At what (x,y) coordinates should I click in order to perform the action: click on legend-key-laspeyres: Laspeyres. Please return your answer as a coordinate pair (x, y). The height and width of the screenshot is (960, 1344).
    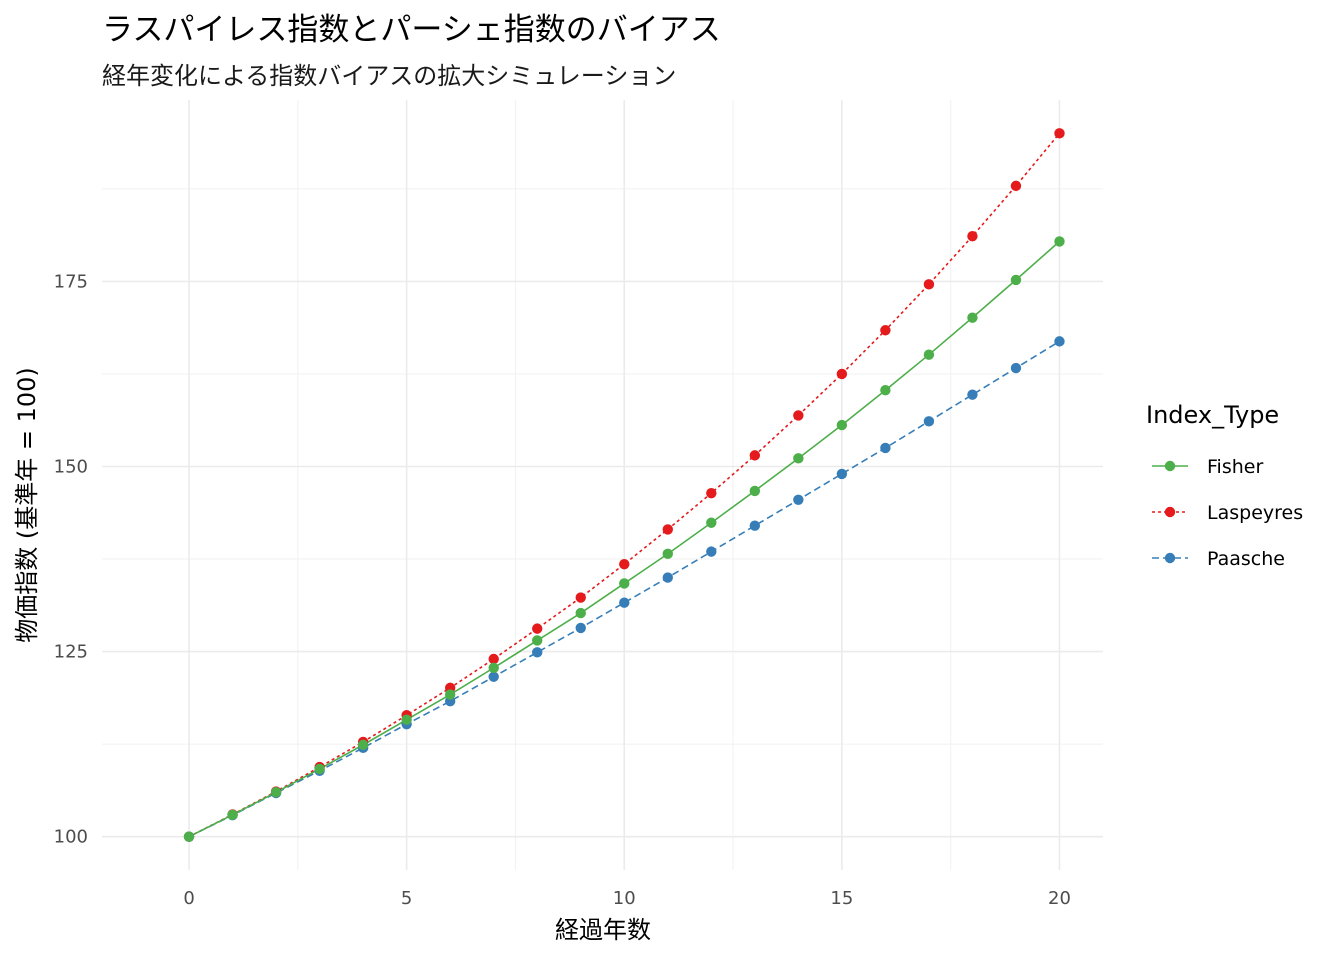
    Looking at the image, I should click on (1227, 513).